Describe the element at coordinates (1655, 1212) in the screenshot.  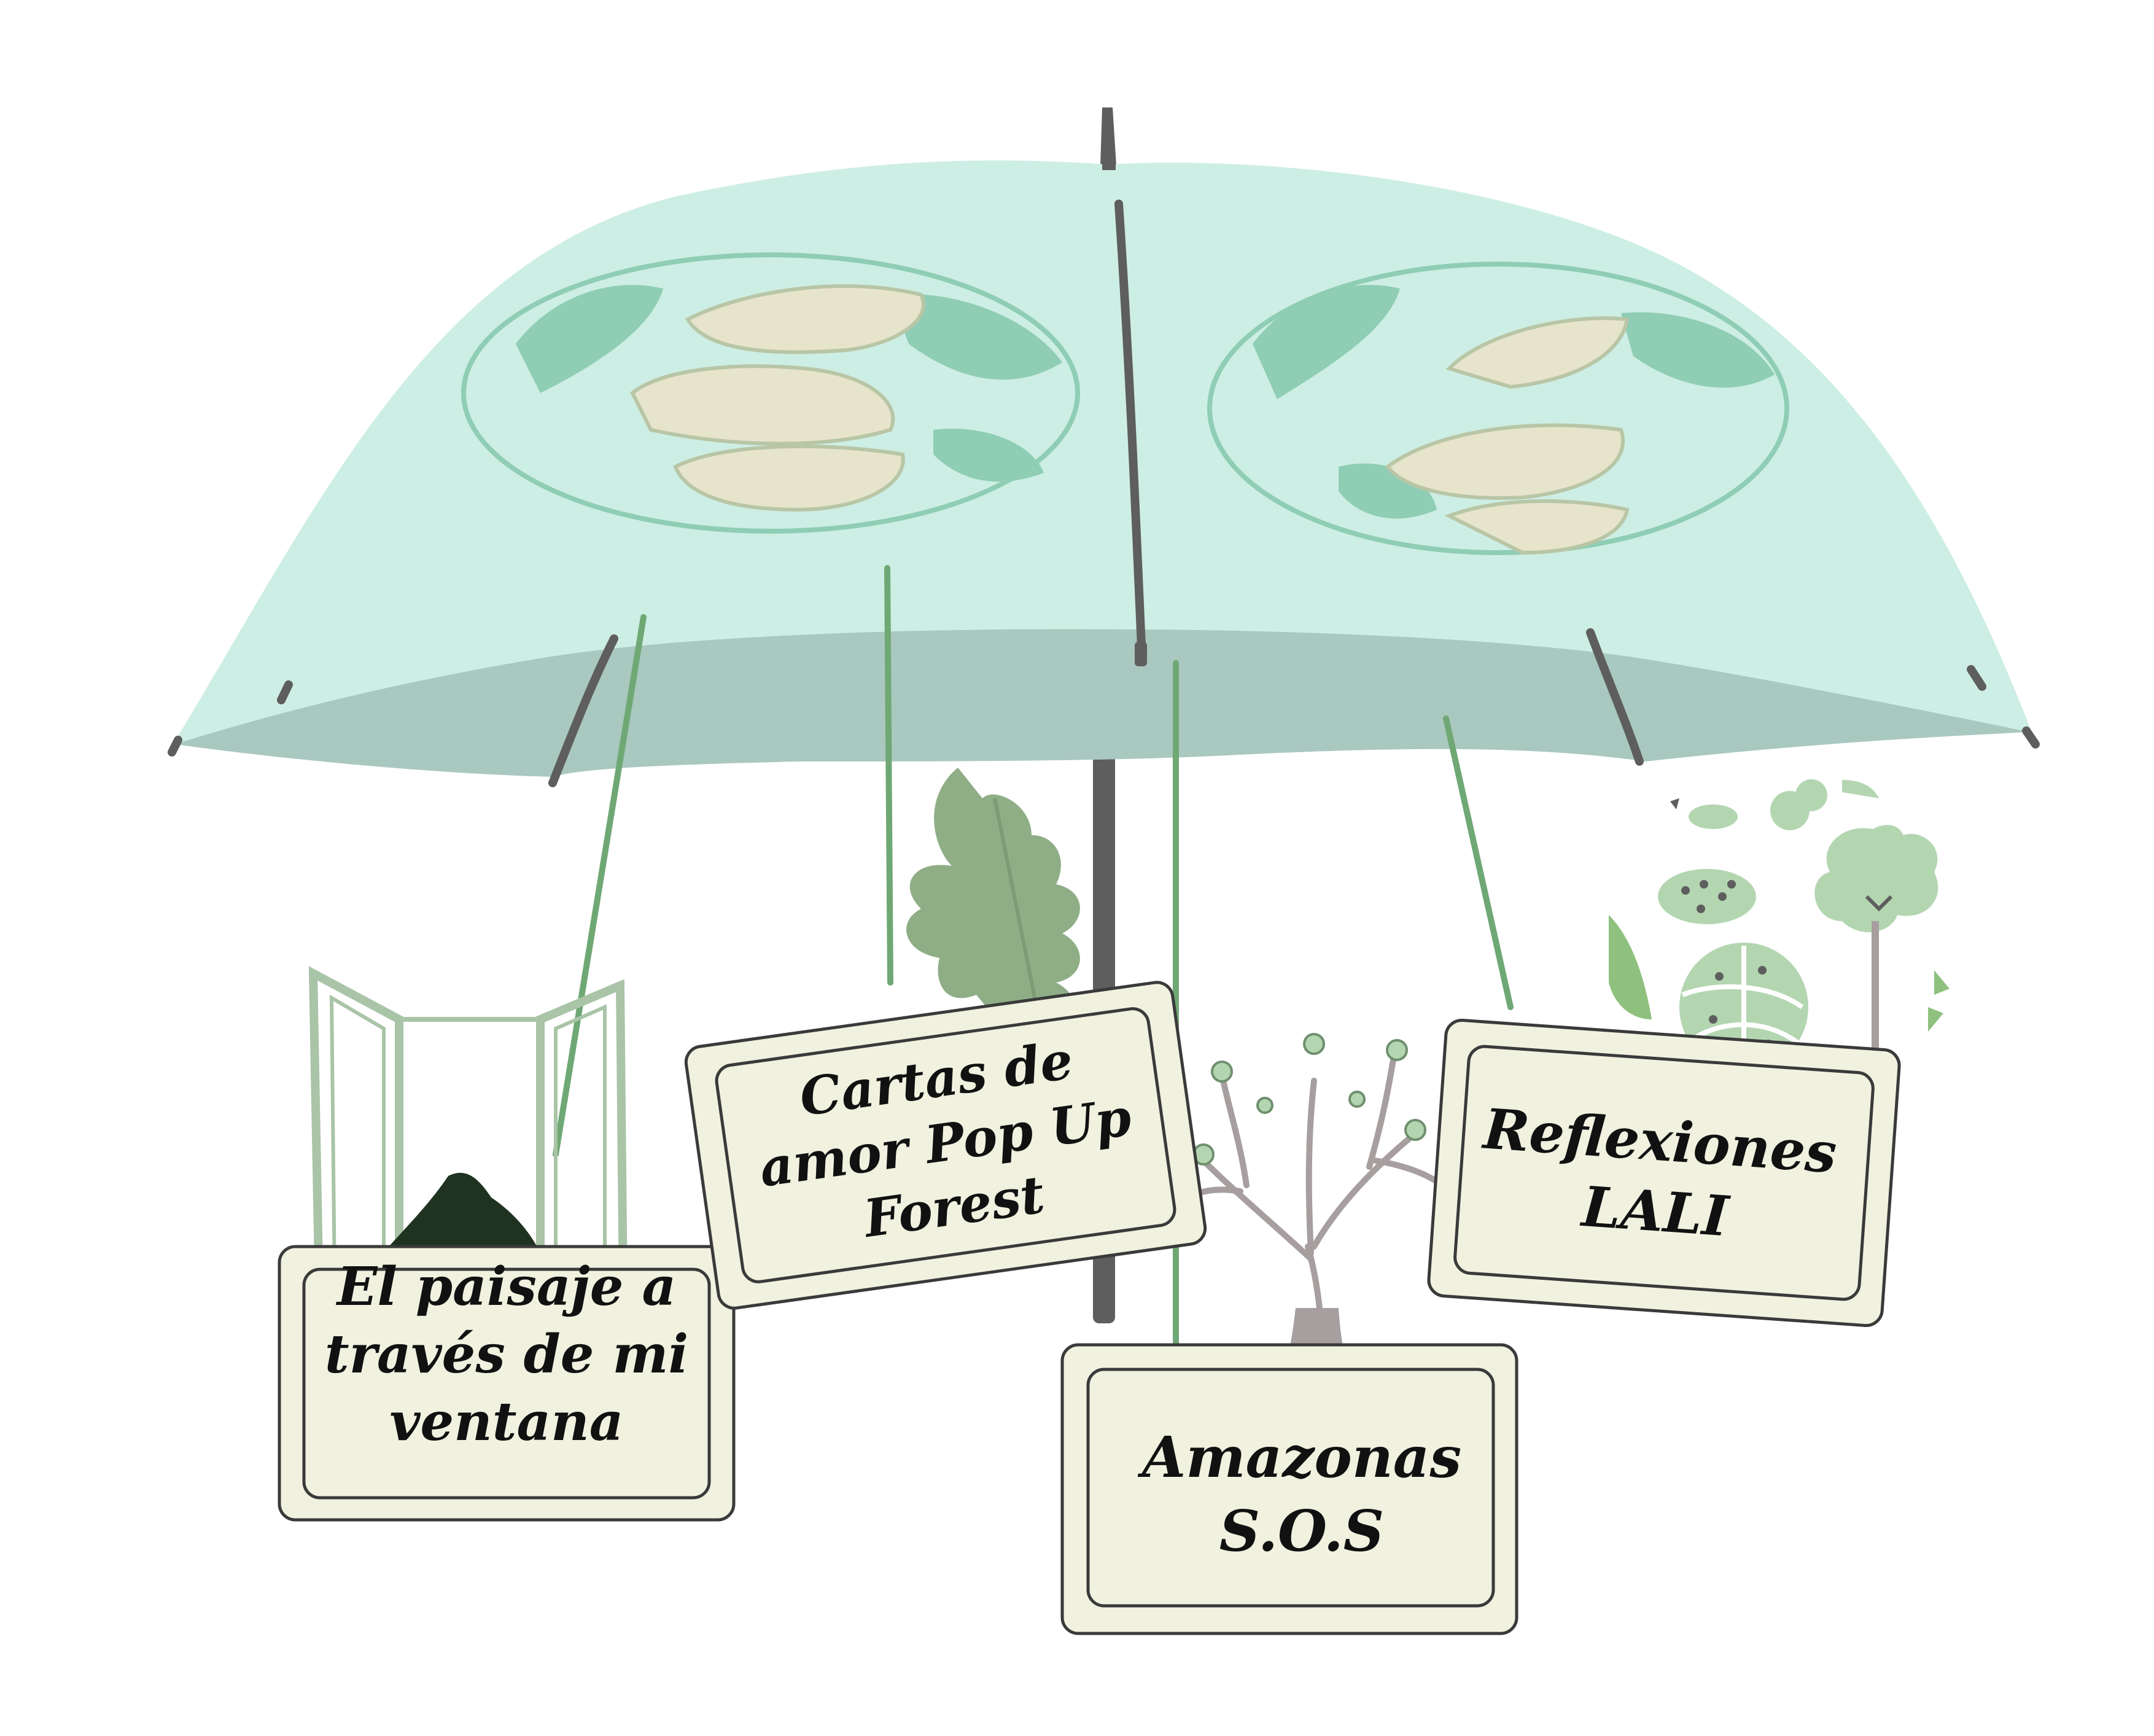
I see `card-reflexiones-line-2: LALI` at that location.